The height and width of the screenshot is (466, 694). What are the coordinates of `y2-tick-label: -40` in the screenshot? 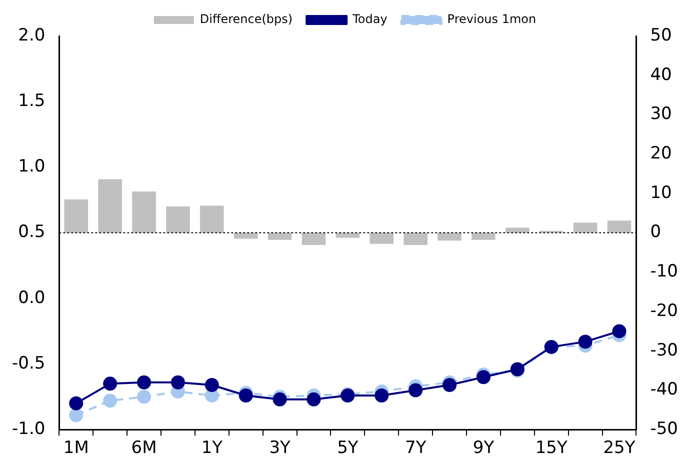 It's located at (664, 390).